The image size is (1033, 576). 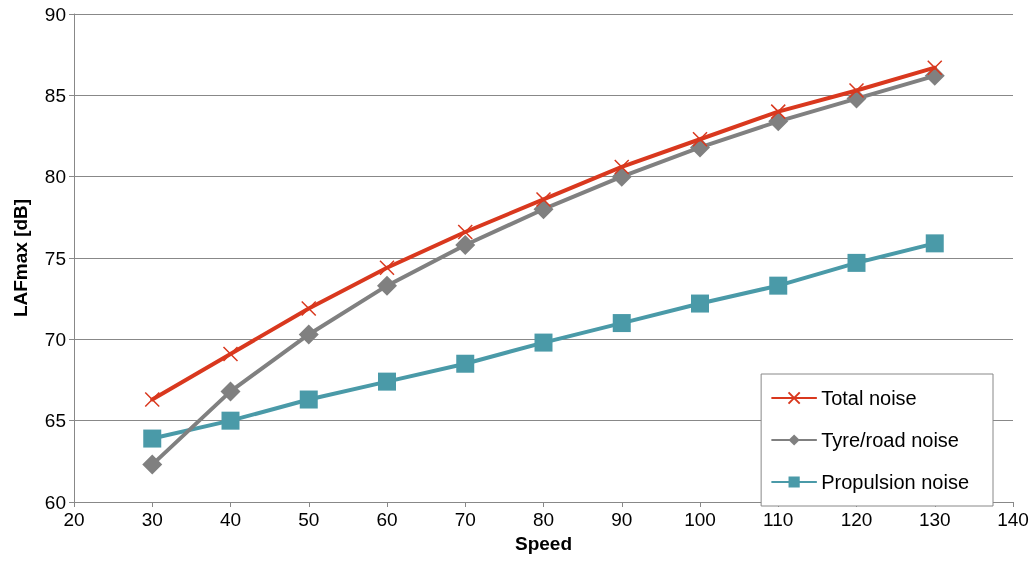 I want to click on x-tick-label: 40, so click(x=230, y=519).